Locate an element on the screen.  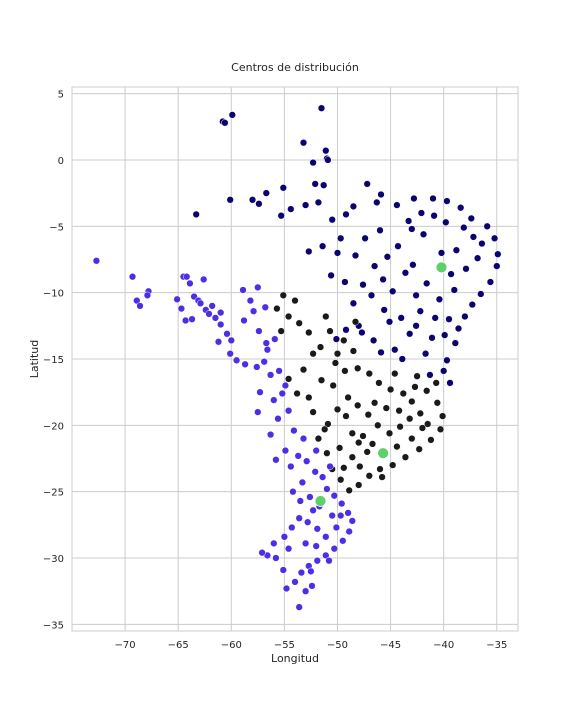
x-tick-label: −40 is located at coordinates (443, 645).